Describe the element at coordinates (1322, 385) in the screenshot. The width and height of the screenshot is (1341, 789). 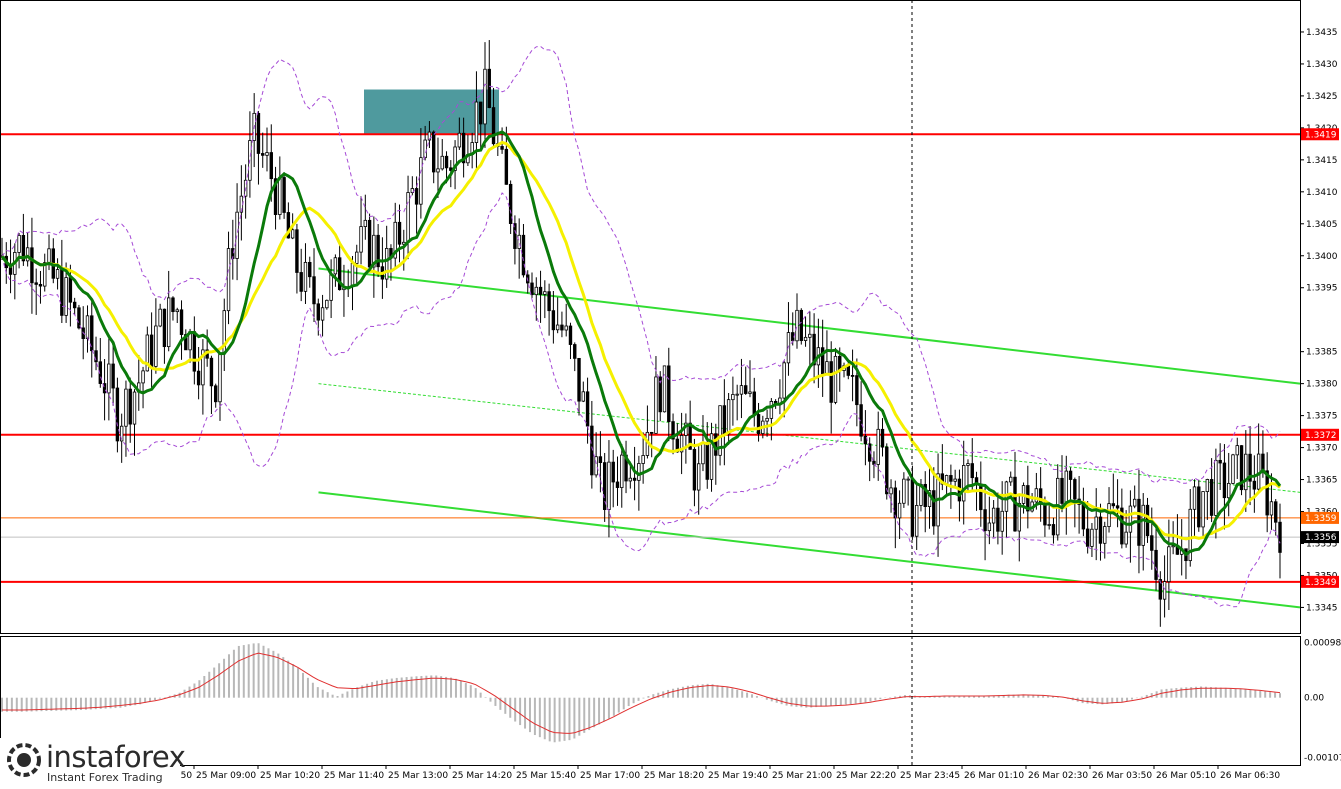
I see `price-tick-label: 1.3380` at that location.